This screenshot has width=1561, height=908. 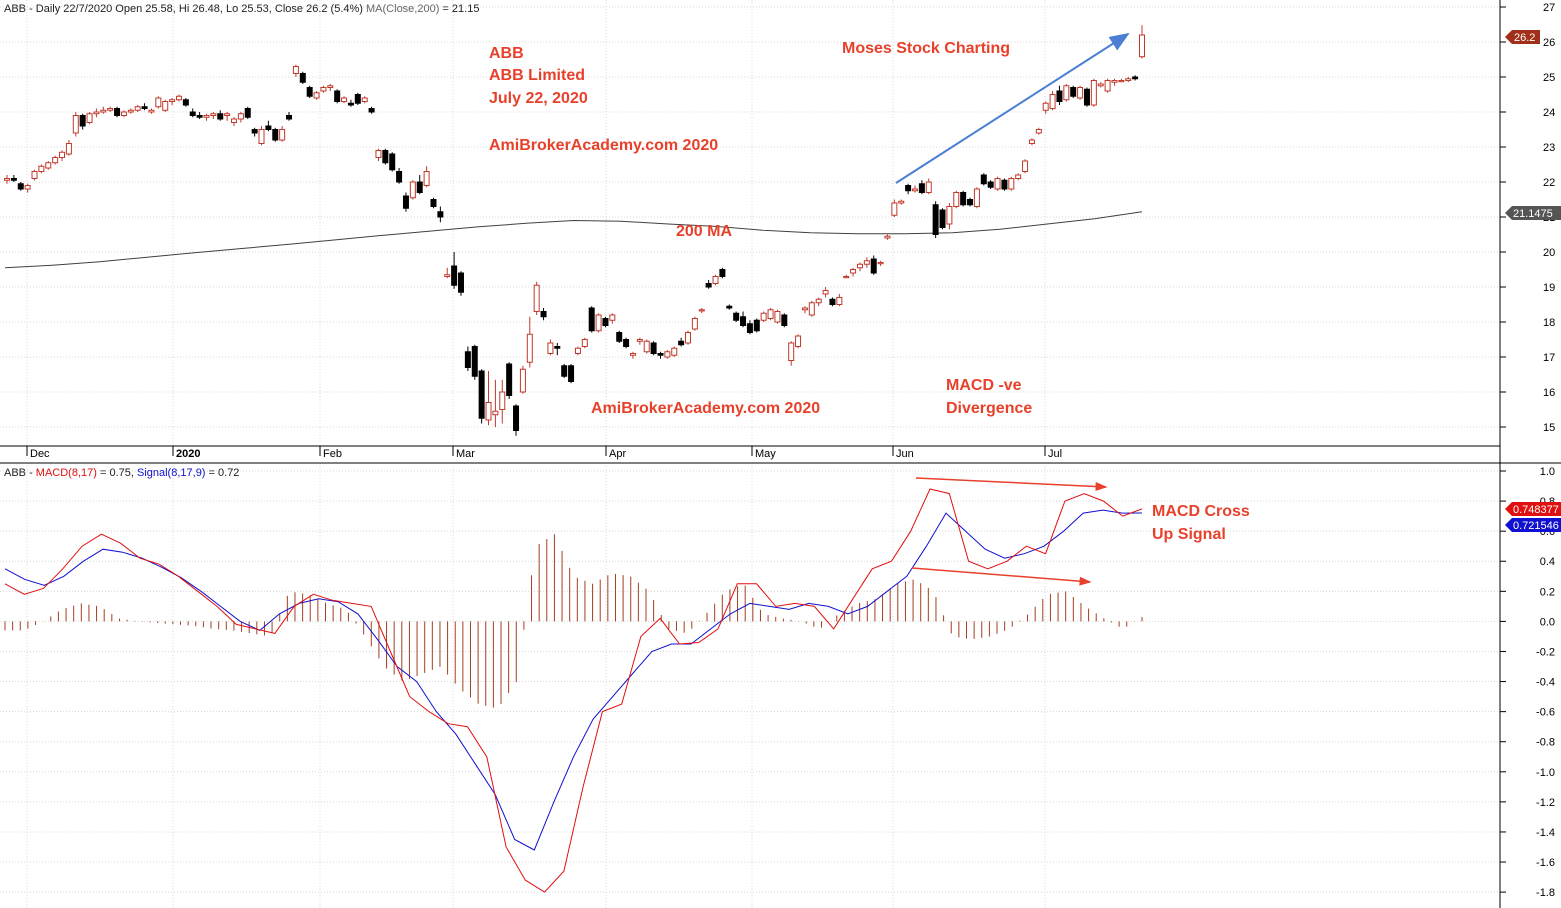 What do you see at coordinates (1522, 37) in the screenshot?
I see `last-price-badge: 26.2` at bounding box center [1522, 37].